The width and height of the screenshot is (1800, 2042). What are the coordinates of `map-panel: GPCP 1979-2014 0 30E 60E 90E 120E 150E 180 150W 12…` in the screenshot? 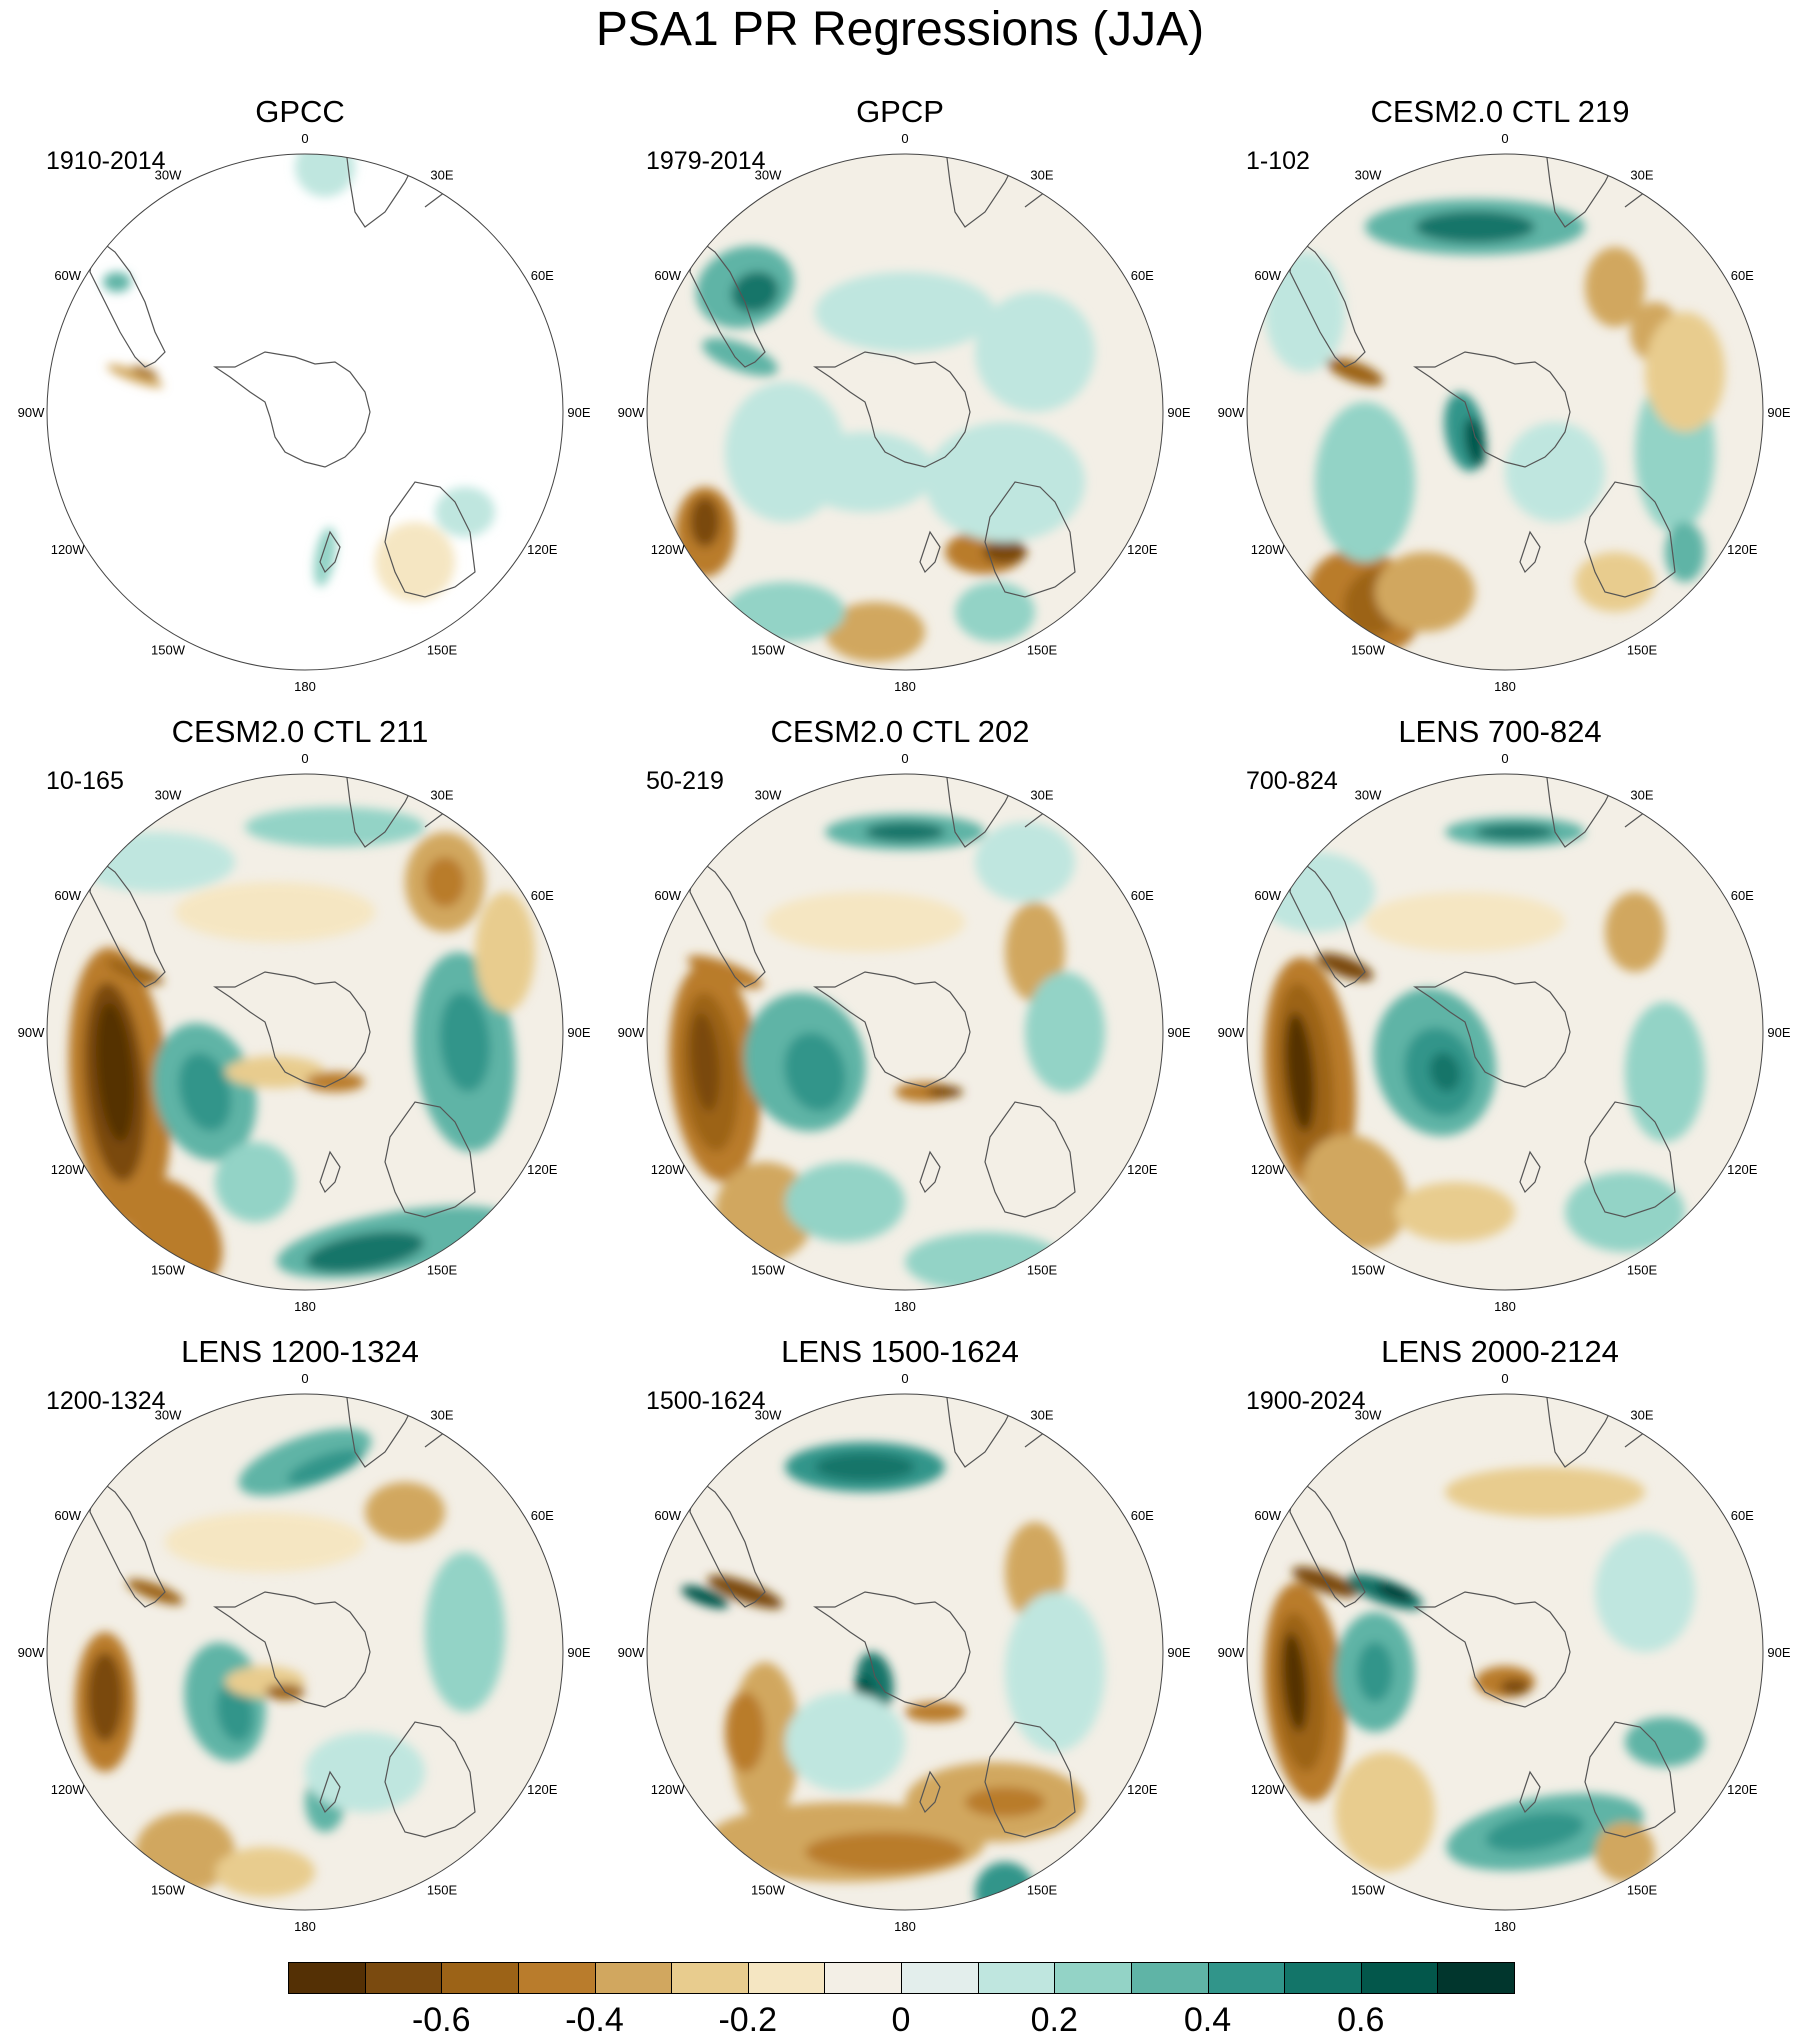 It's located at (900, 347).